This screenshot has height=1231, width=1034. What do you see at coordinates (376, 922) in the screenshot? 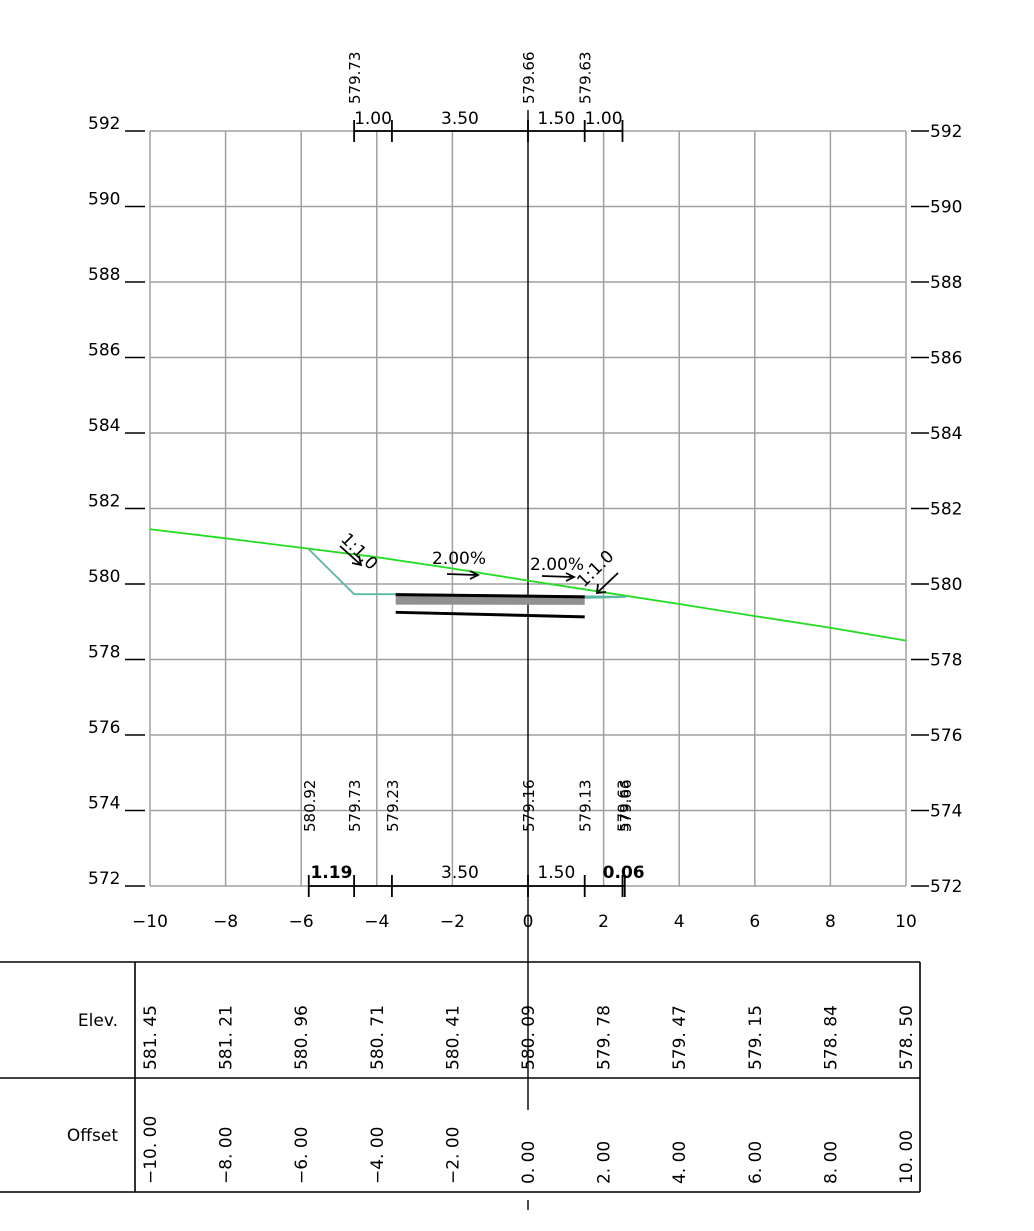
I see `offset-label: −4` at bounding box center [376, 922].